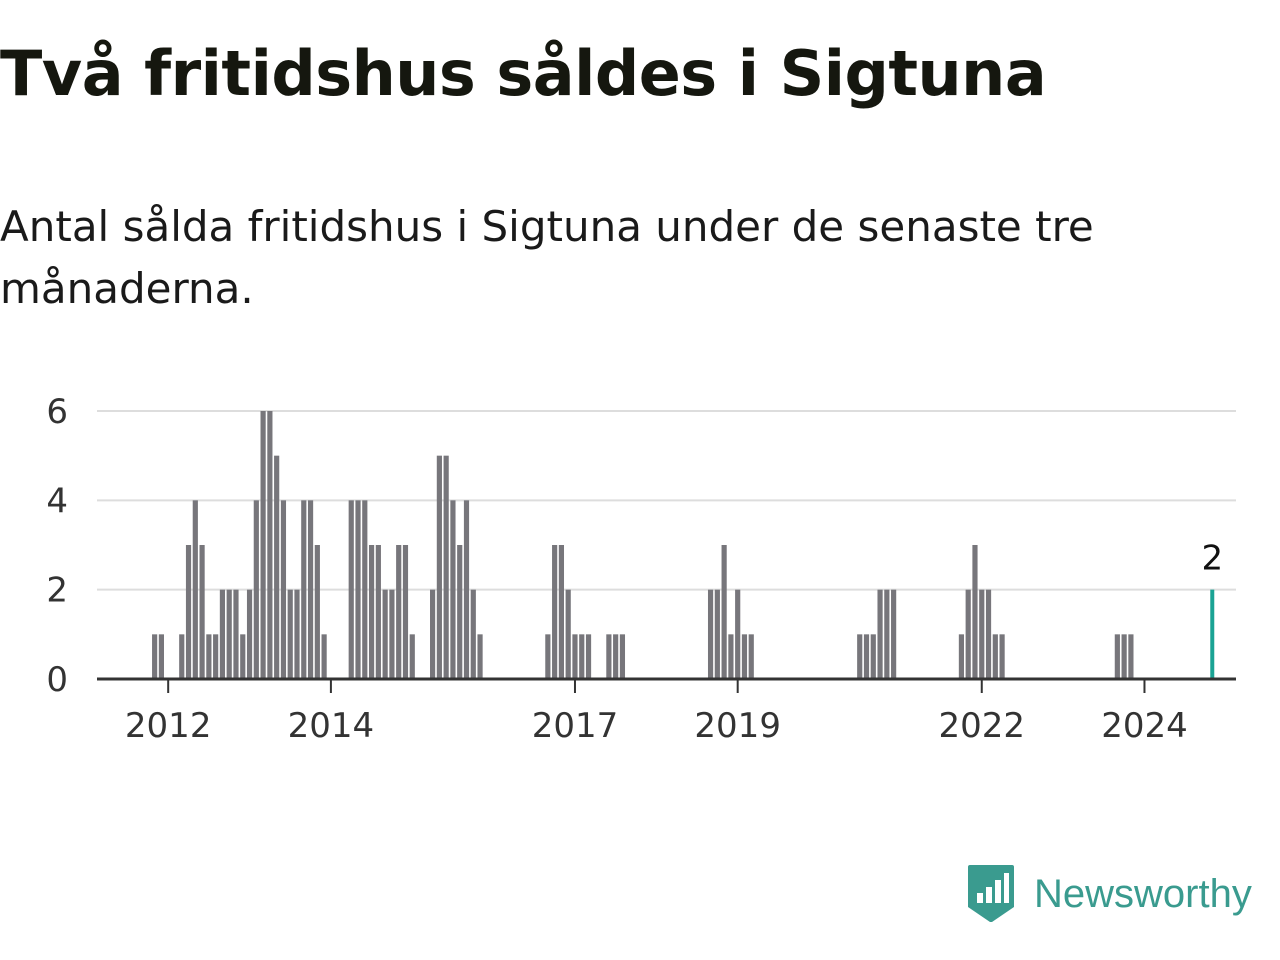 This screenshot has width=1280, height=960. Describe the element at coordinates (57, 412) in the screenshot. I see `y-tick-label: 6` at that location.